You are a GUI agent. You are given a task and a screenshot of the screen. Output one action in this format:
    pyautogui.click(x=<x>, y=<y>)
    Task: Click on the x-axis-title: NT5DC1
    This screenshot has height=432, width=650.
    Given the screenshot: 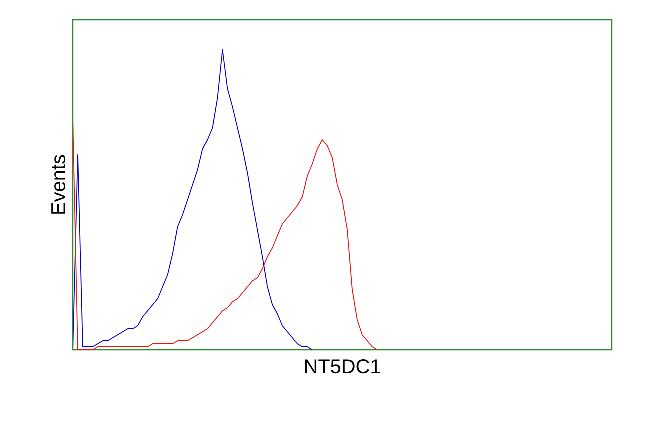 What is the action you would take?
    pyautogui.click(x=342, y=367)
    